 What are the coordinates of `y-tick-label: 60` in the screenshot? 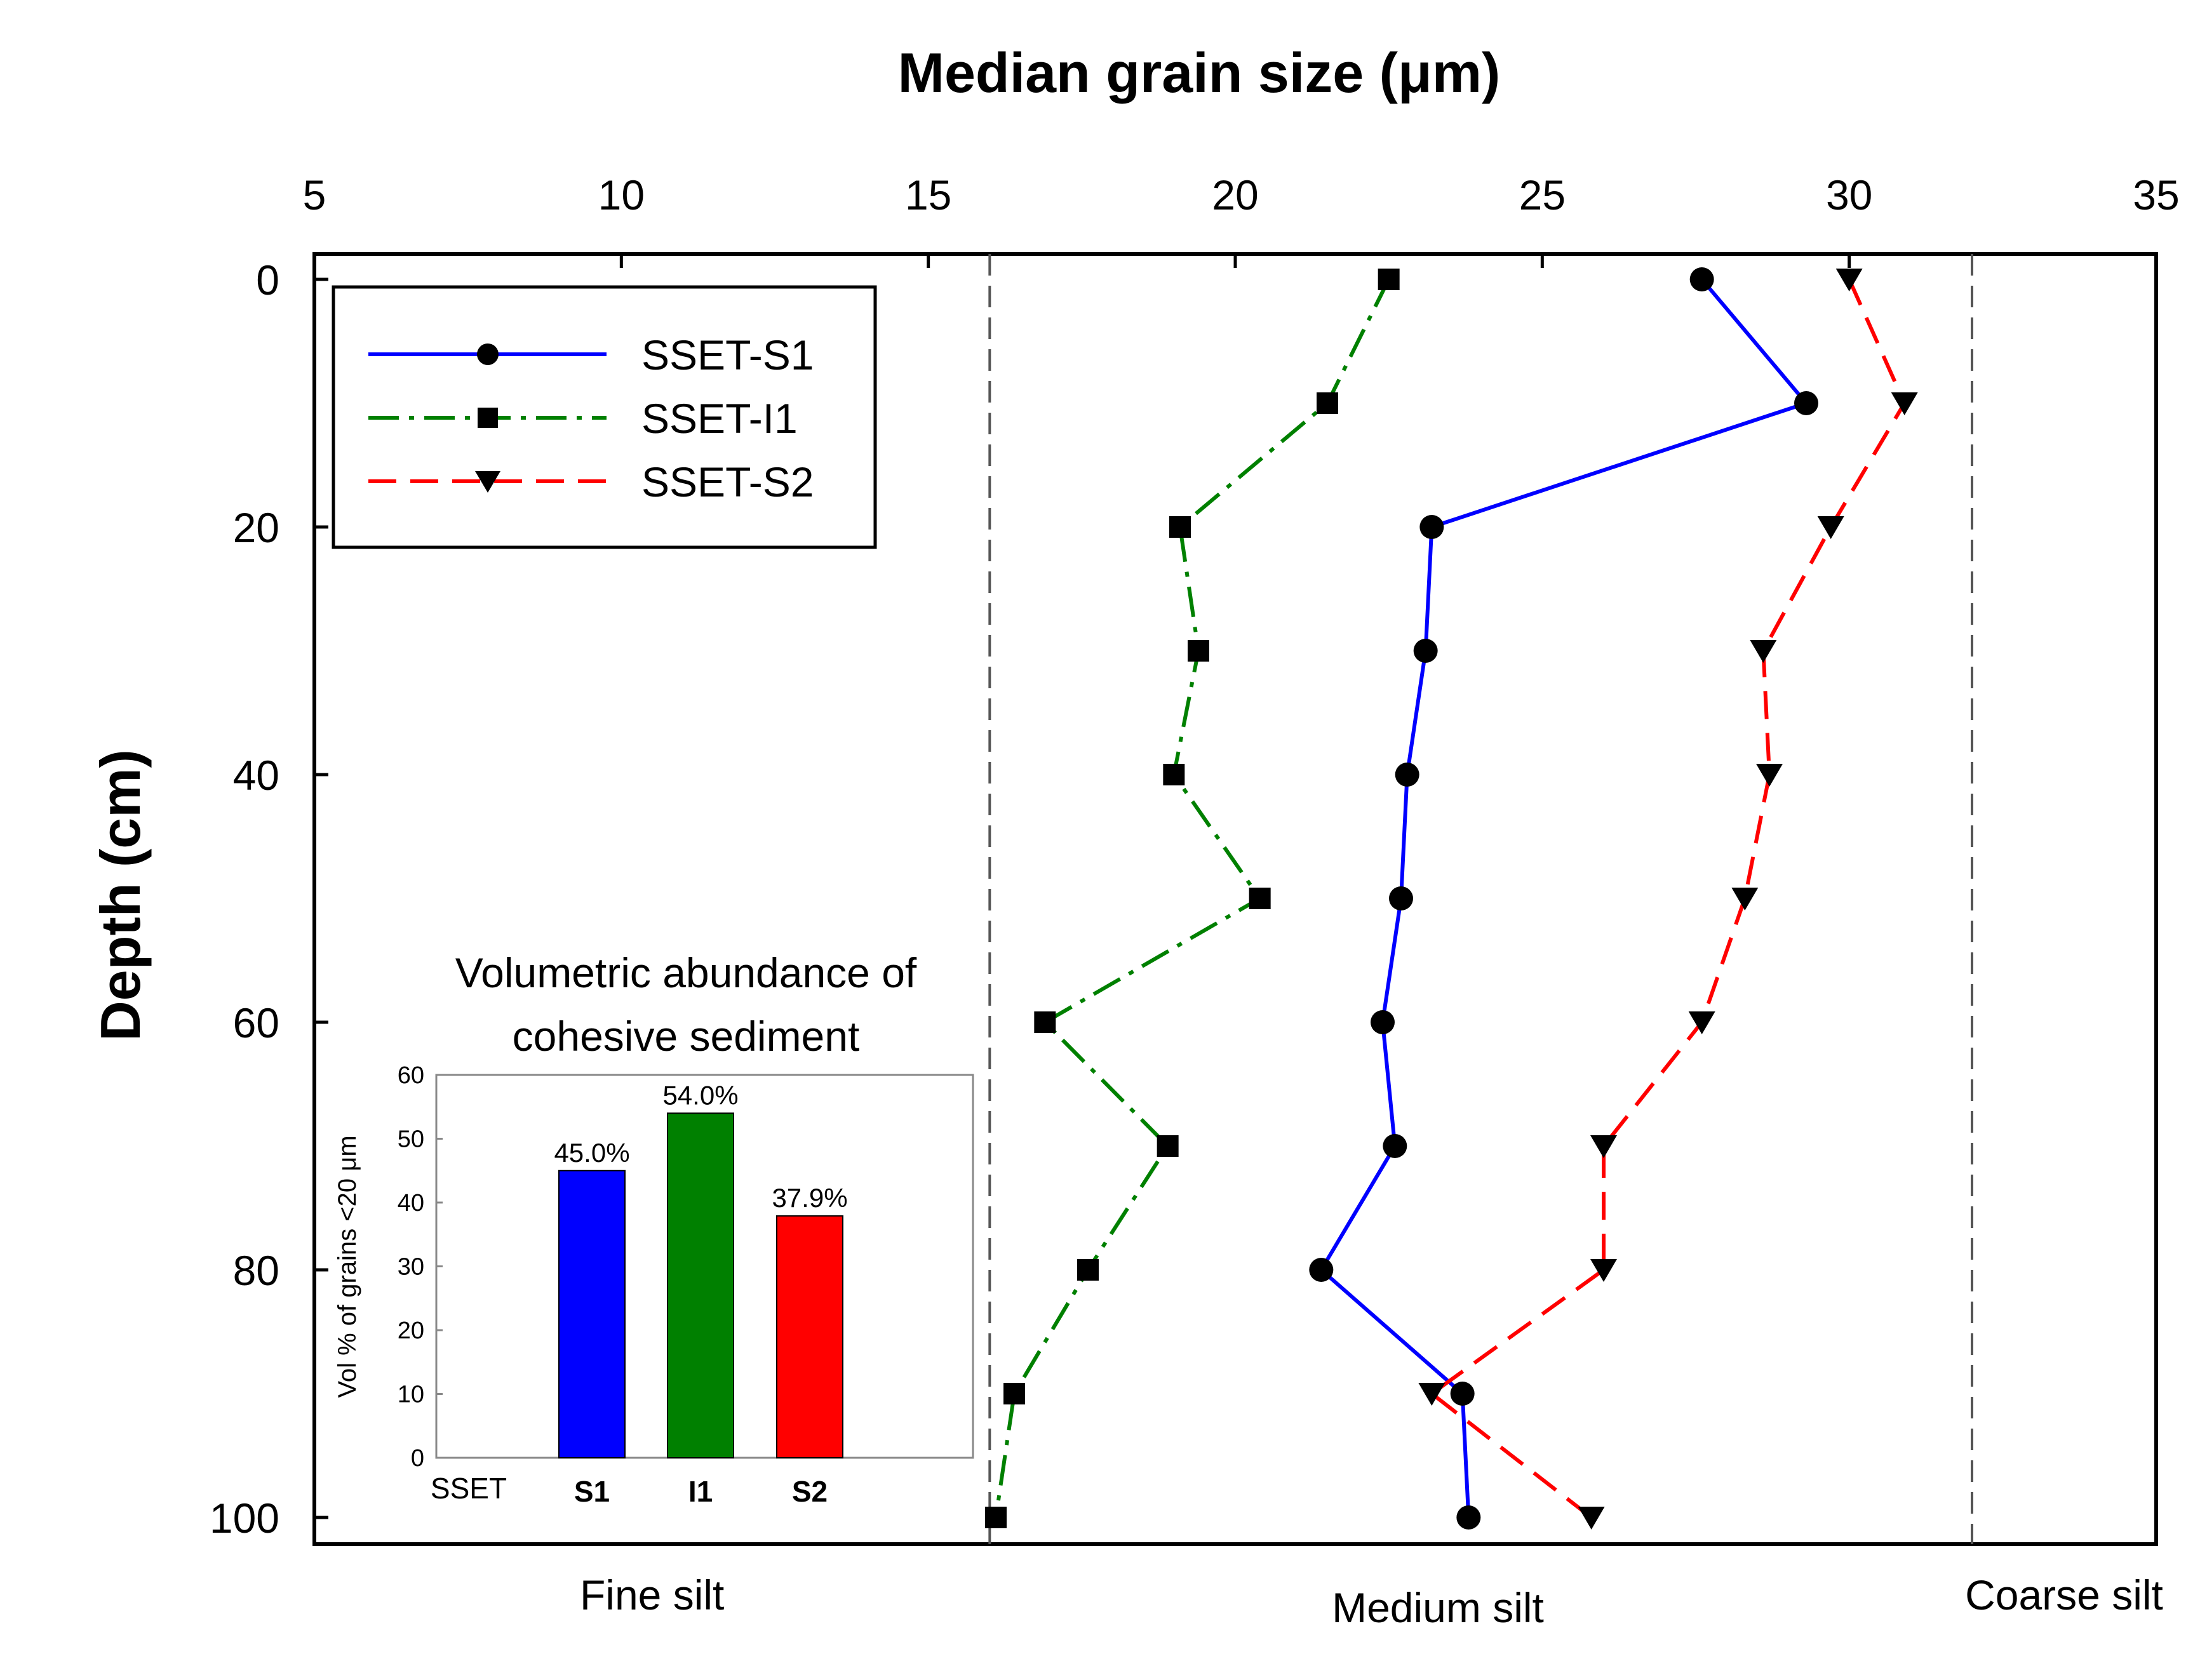 It's located at (256, 1022).